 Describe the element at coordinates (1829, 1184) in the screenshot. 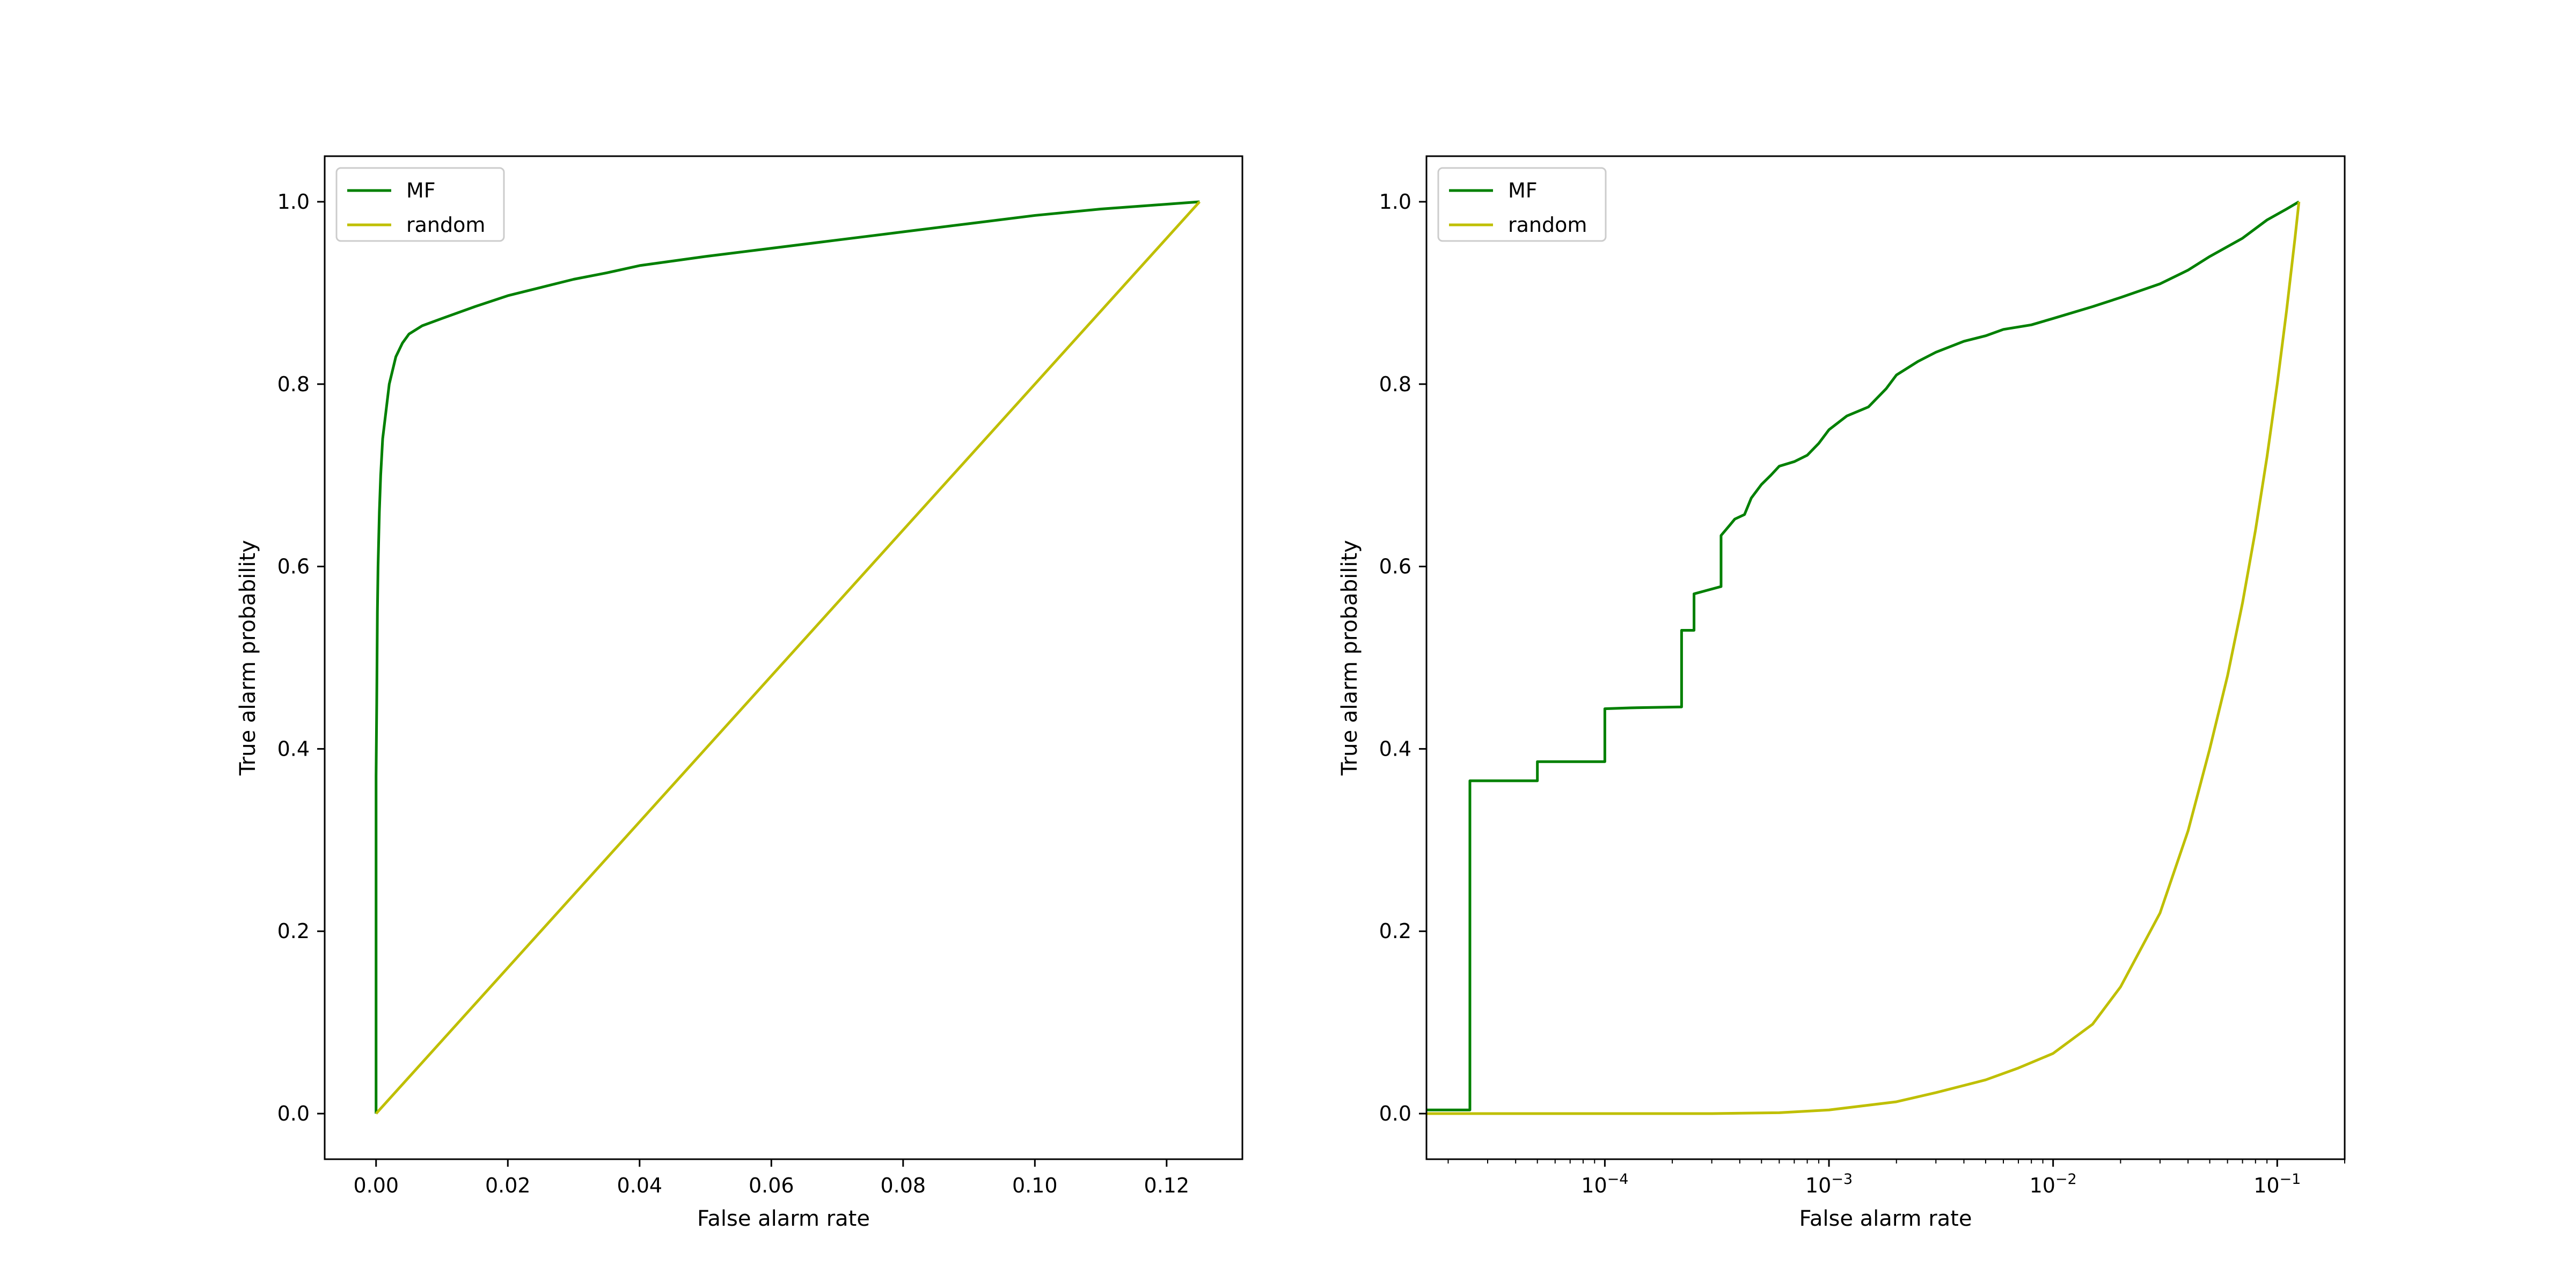

I see `x-tick-label: 10⁻³` at that location.